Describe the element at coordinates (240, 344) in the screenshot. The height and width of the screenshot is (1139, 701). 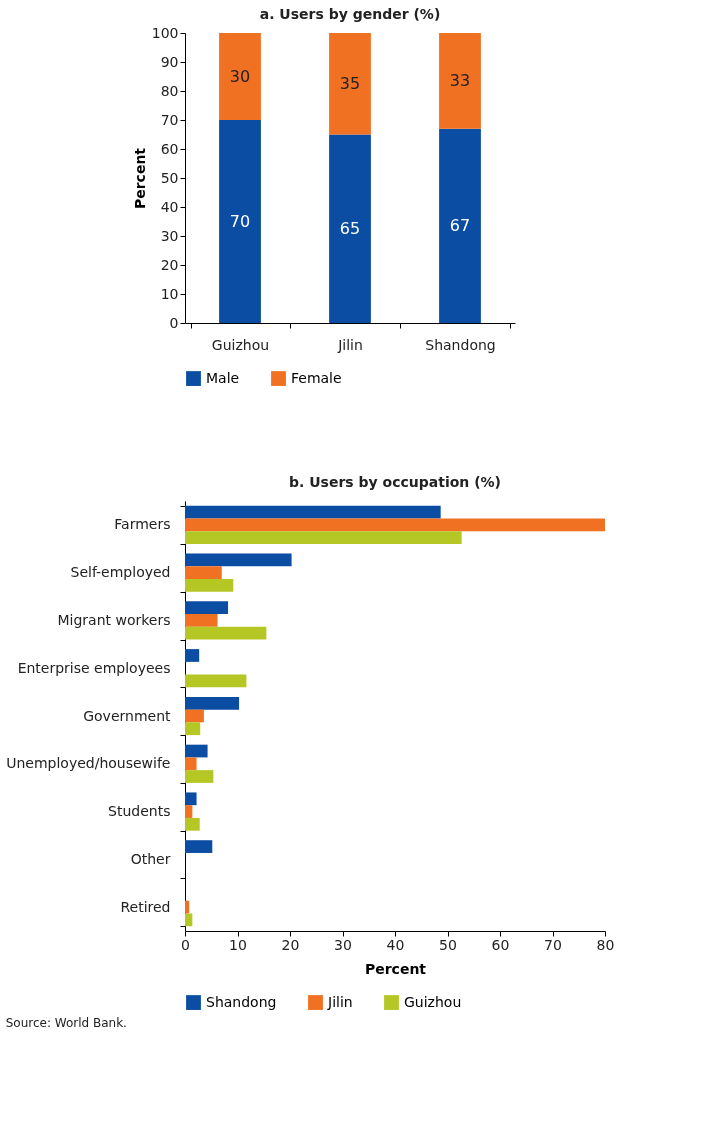
I see `x-tick-label: Guizhou` at that location.